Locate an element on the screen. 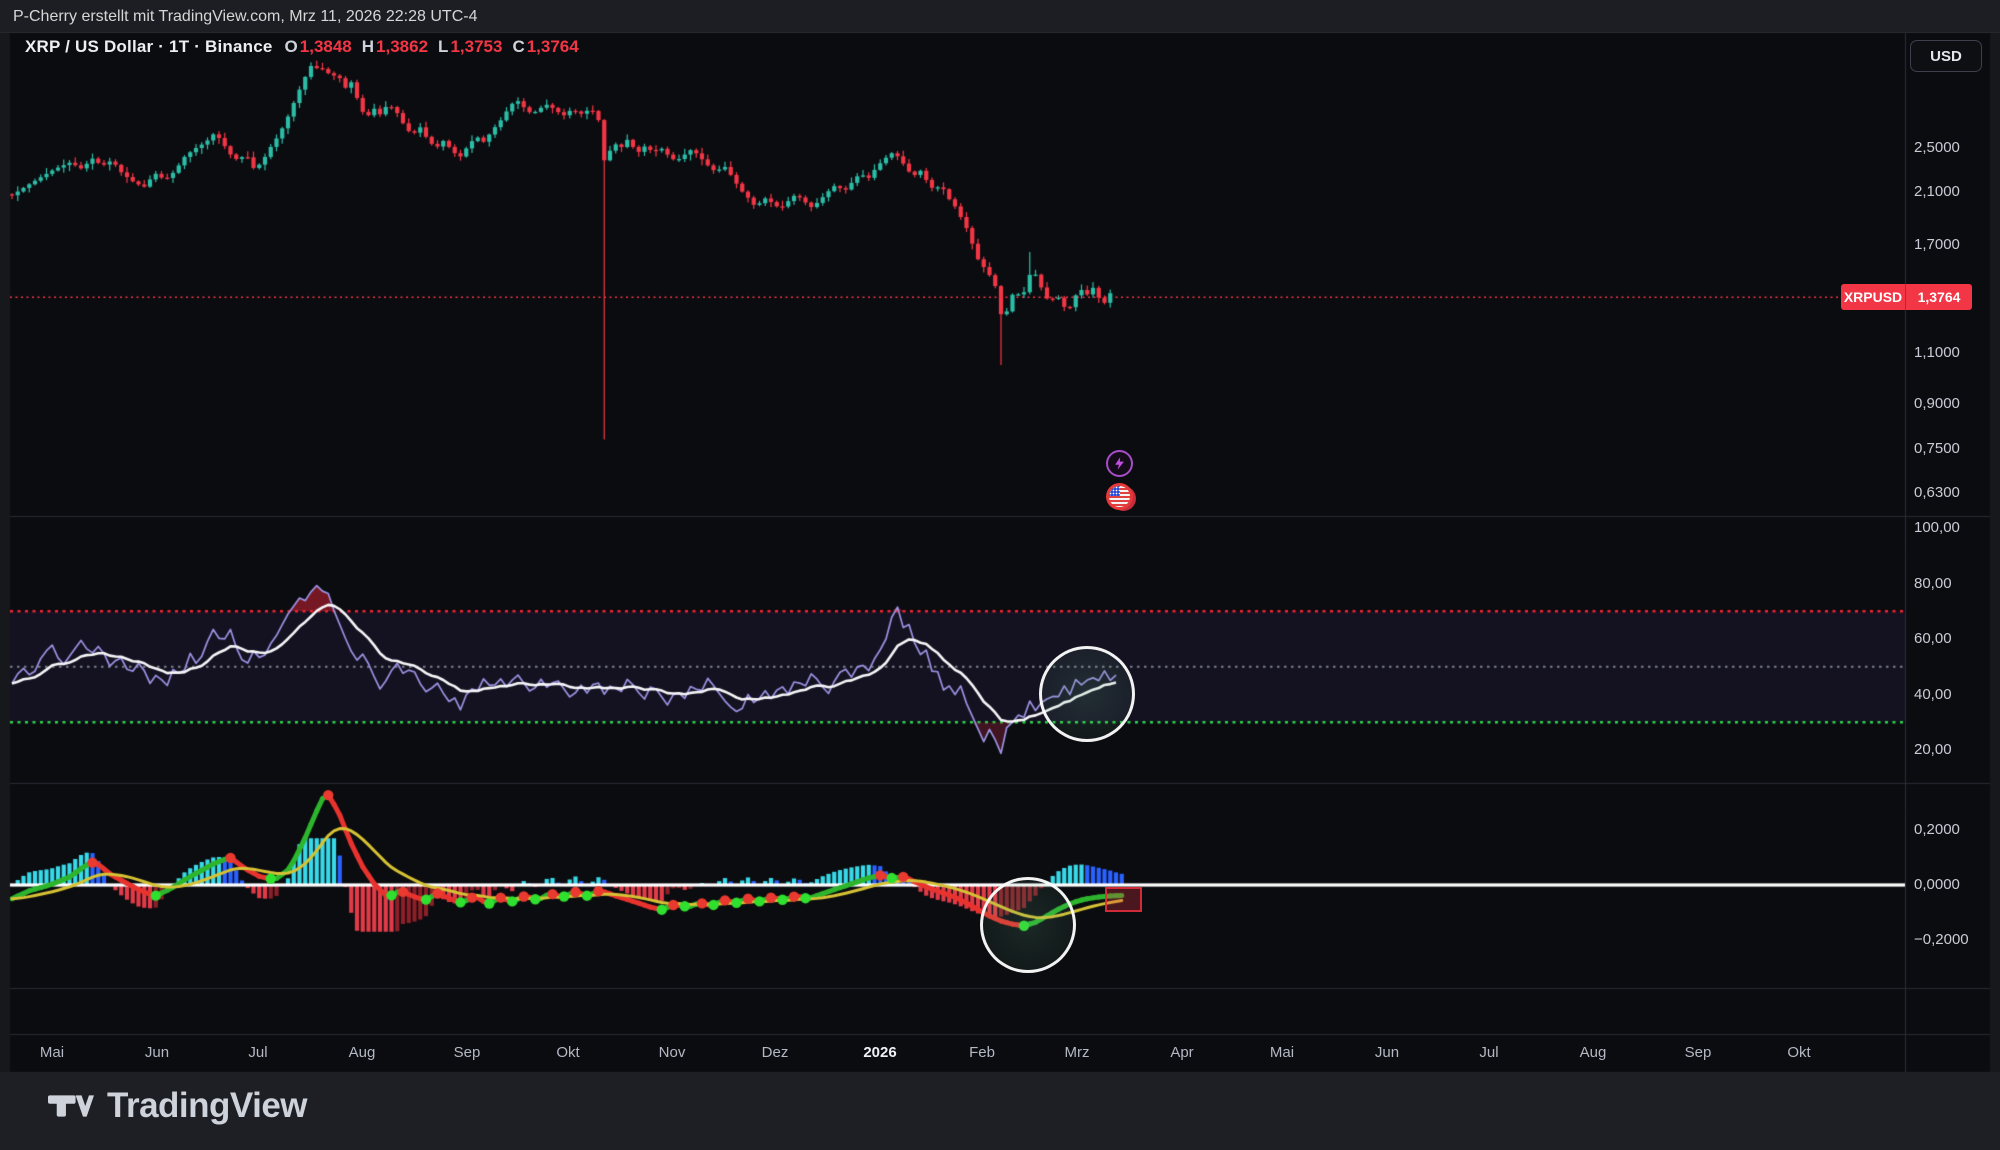  footer-bar: TradingView is located at coordinates (1000, 1111).